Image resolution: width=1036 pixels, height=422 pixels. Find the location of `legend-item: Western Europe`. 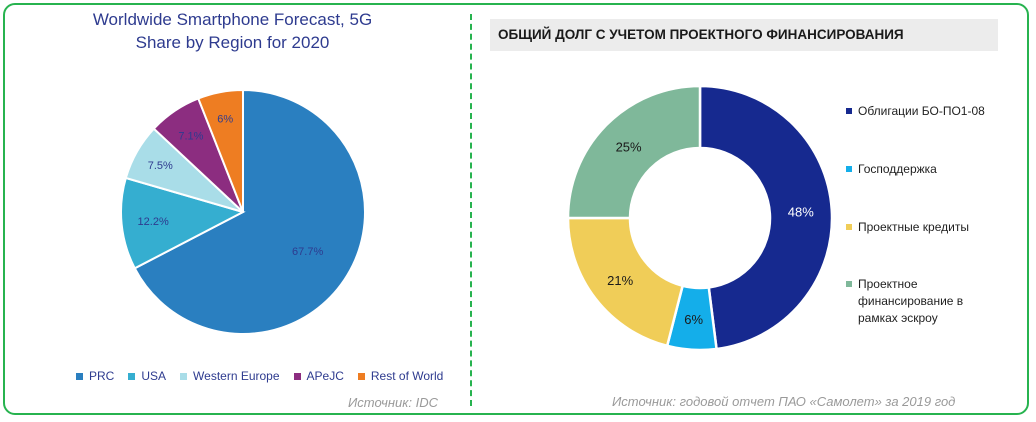

legend-item: Western Europe is located at coordinates (230, 376).